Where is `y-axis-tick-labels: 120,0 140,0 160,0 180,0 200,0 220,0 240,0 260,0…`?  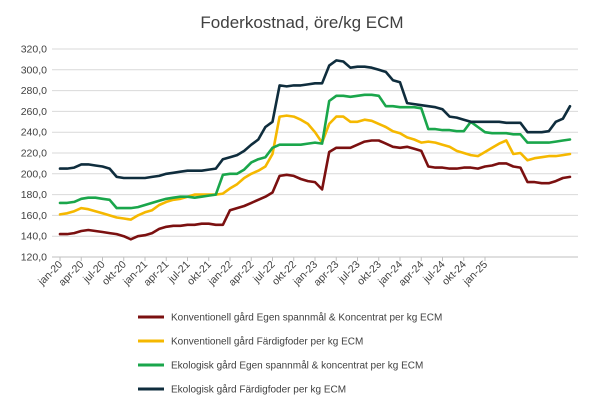
y-axis-tick-labels: 120,0 140,0 160,0 180,0 200,0 220,0 240,0 260,0… is located at coordinates (34, 154).